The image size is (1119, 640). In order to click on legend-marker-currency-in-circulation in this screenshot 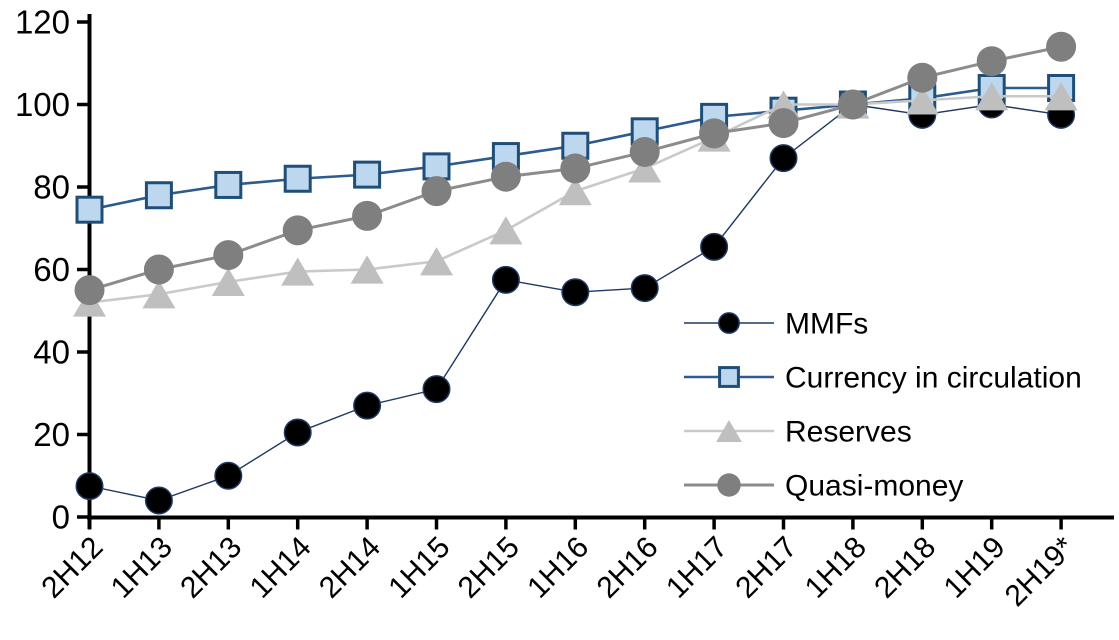, I will do `click(729, 377)`.